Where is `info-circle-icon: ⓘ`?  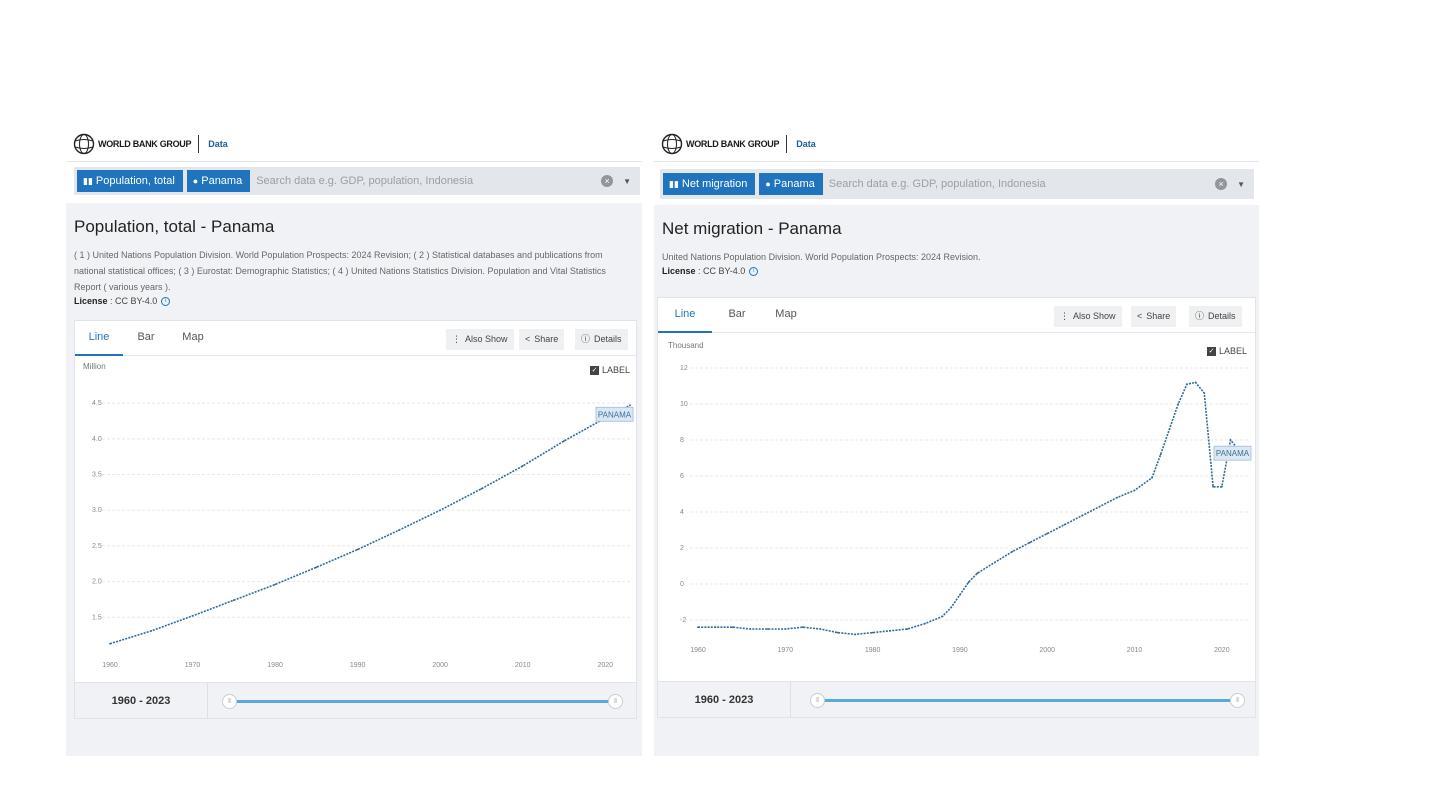 info-circle-icon: ⓘ is located at coordinates (1200, 316).